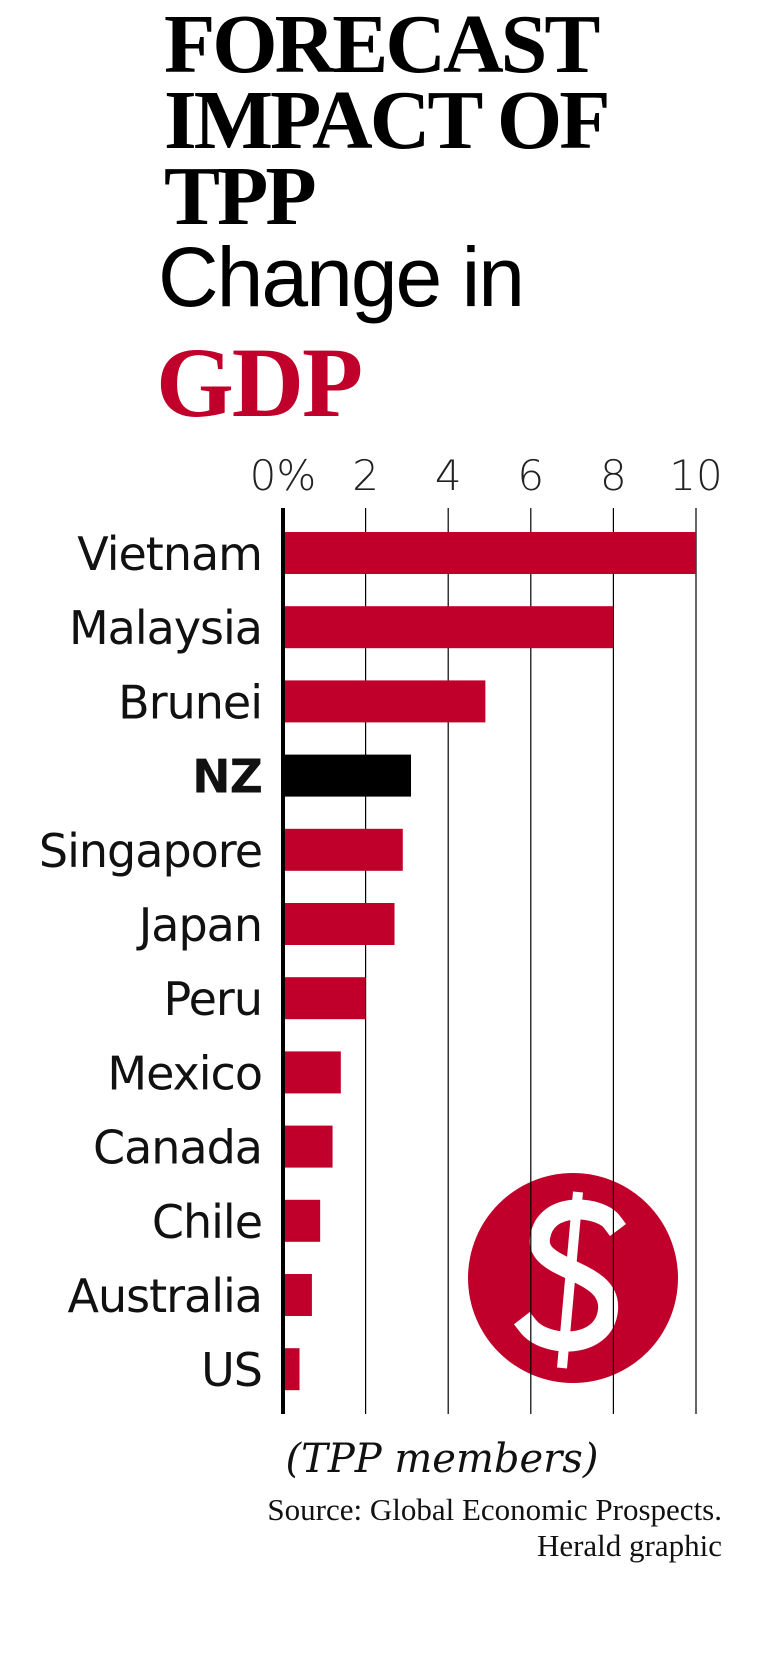 Image resolution: width=765 pixels, height=1662 pixels. Describe the element at coordinates (340, 277) in the screenshot. I see `subtitle: Change in` at that location.